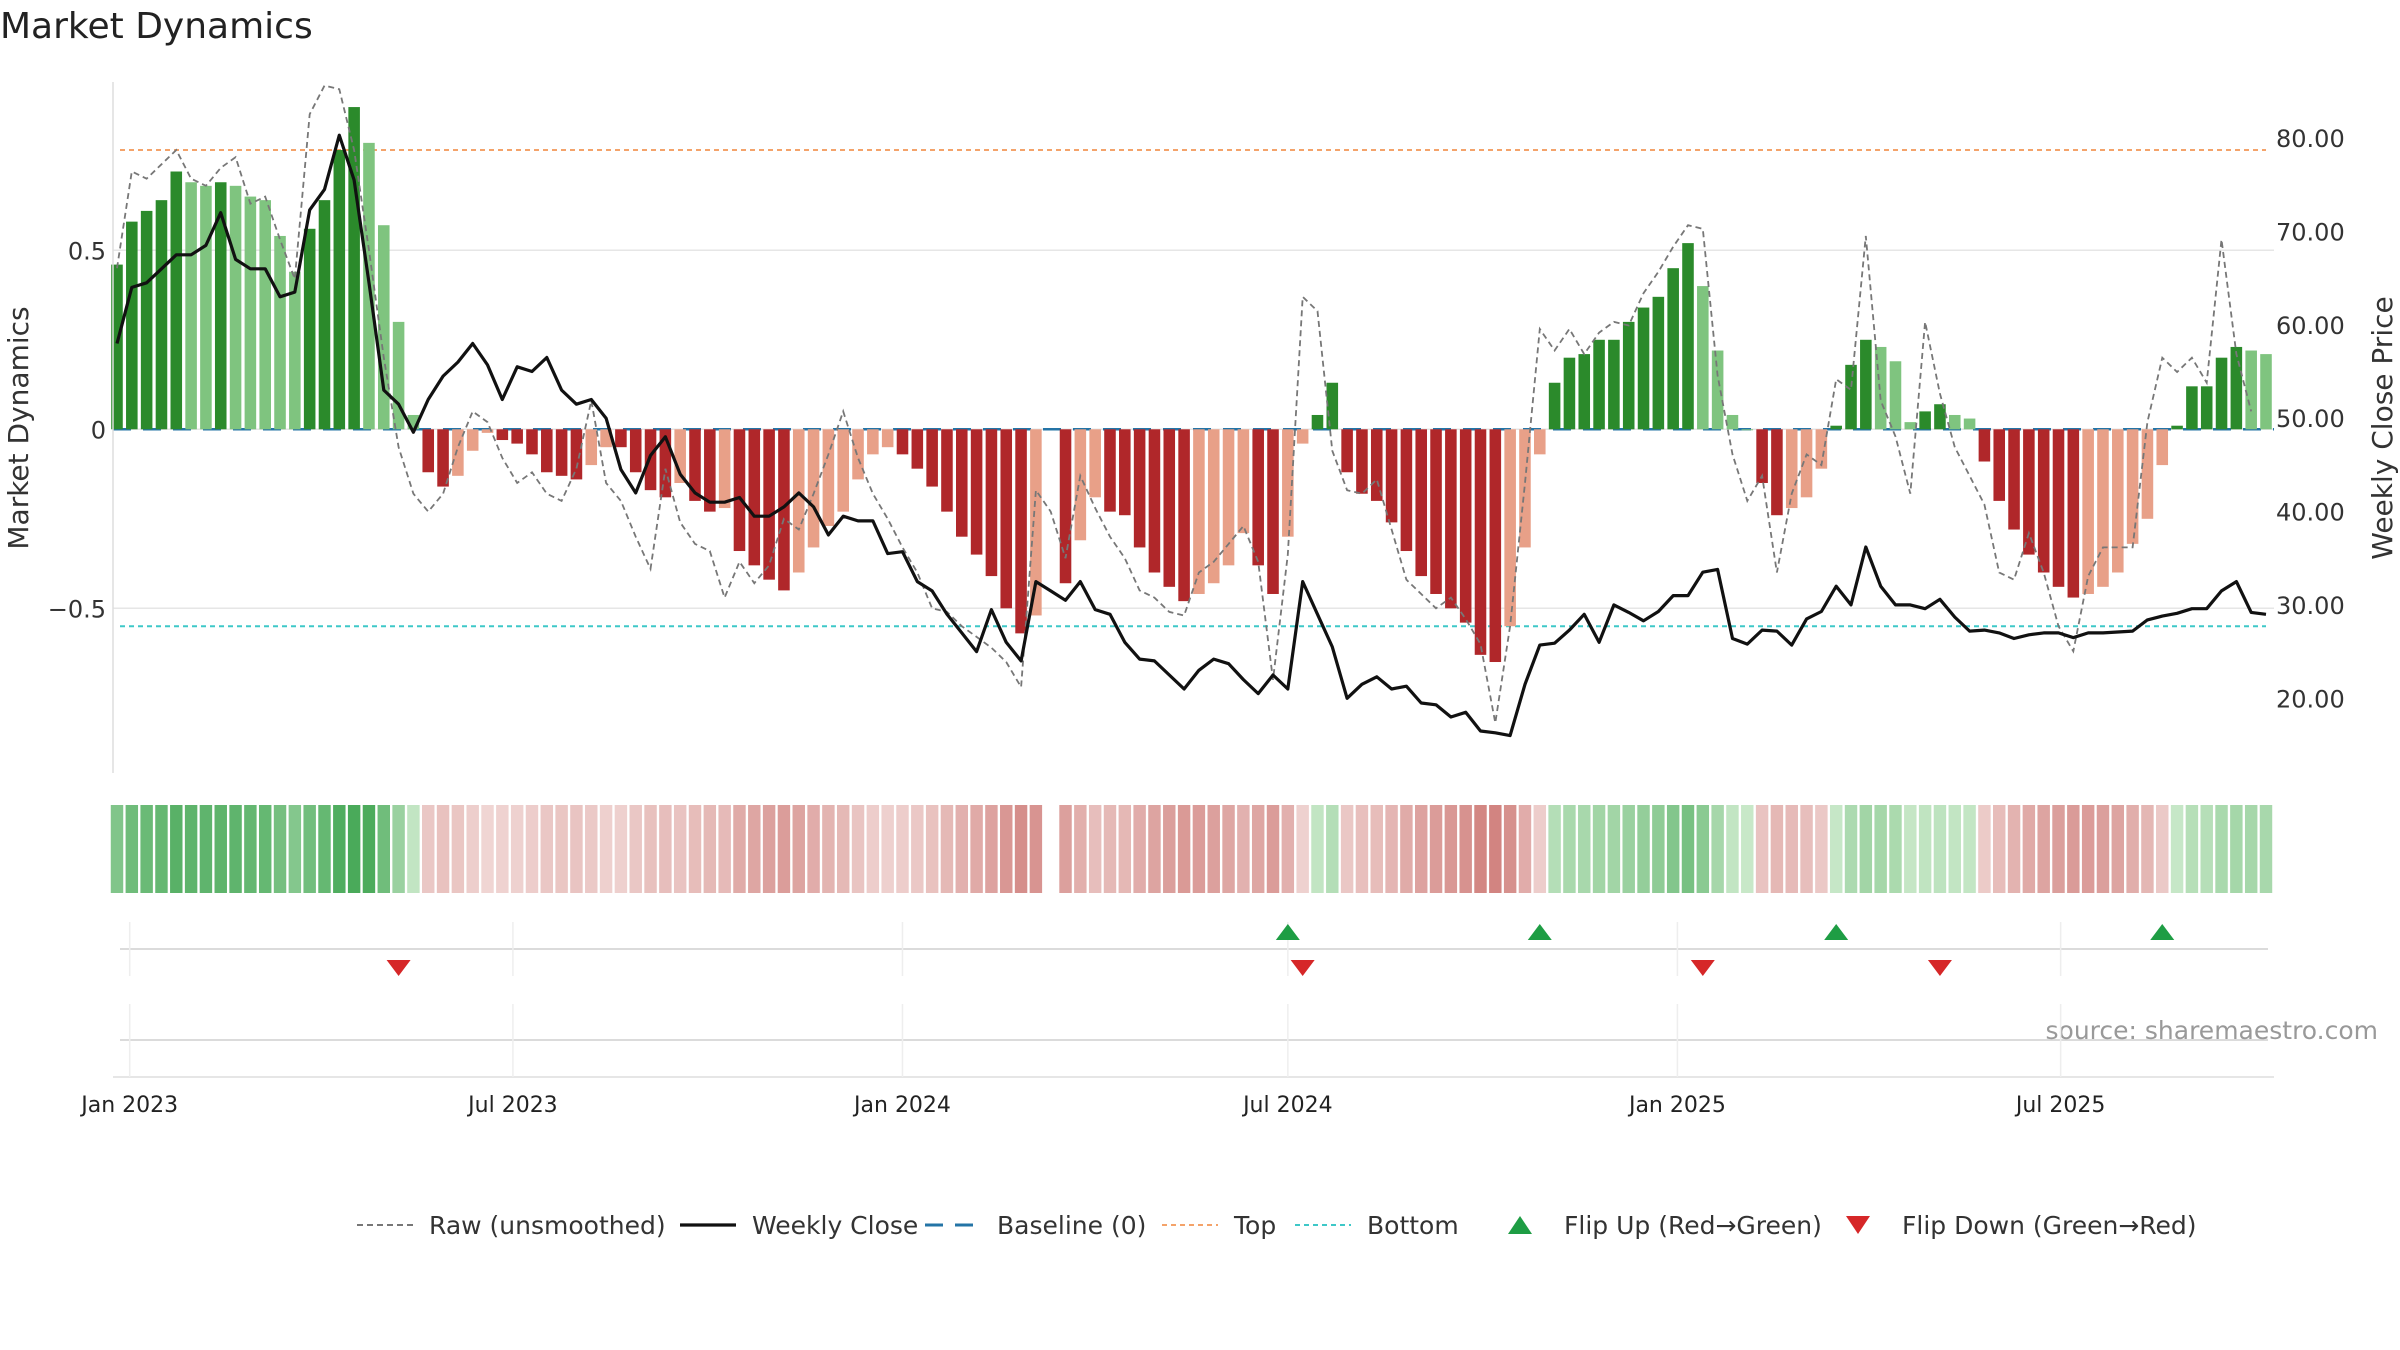 The height and width of the screenshot is (1350, 2400). Describe the element at coordinates (1693, 1225) in the screenshot. I see `legend-label: Flip Up (Red→Green)` at that location.